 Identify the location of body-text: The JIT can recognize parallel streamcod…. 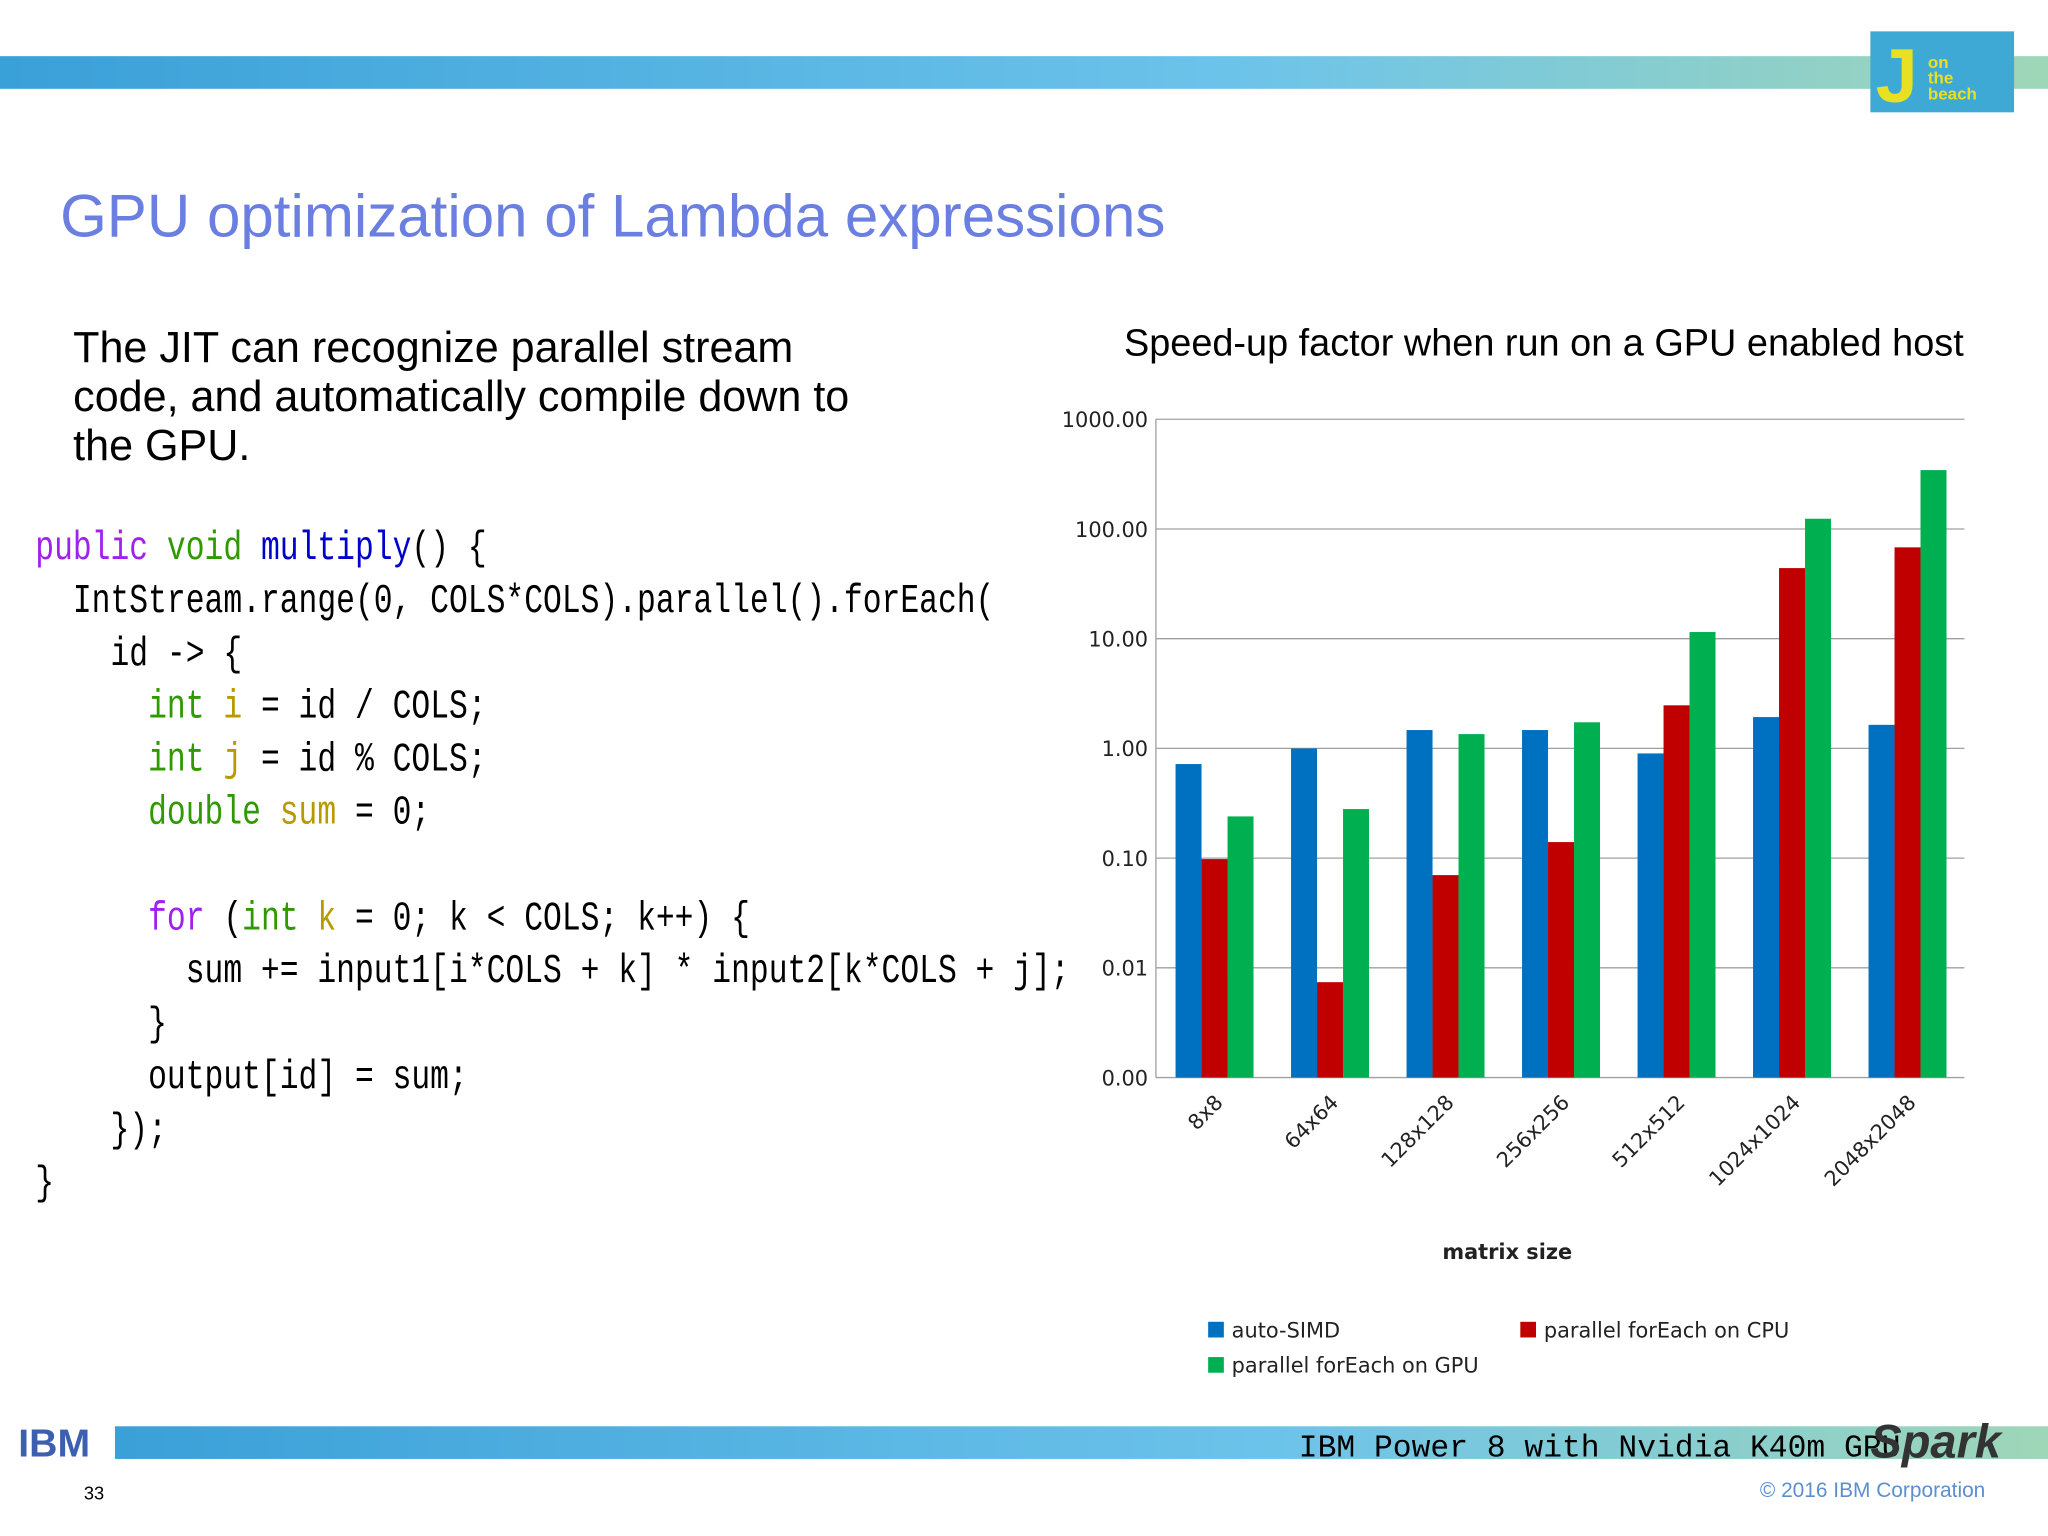
(461, 397).